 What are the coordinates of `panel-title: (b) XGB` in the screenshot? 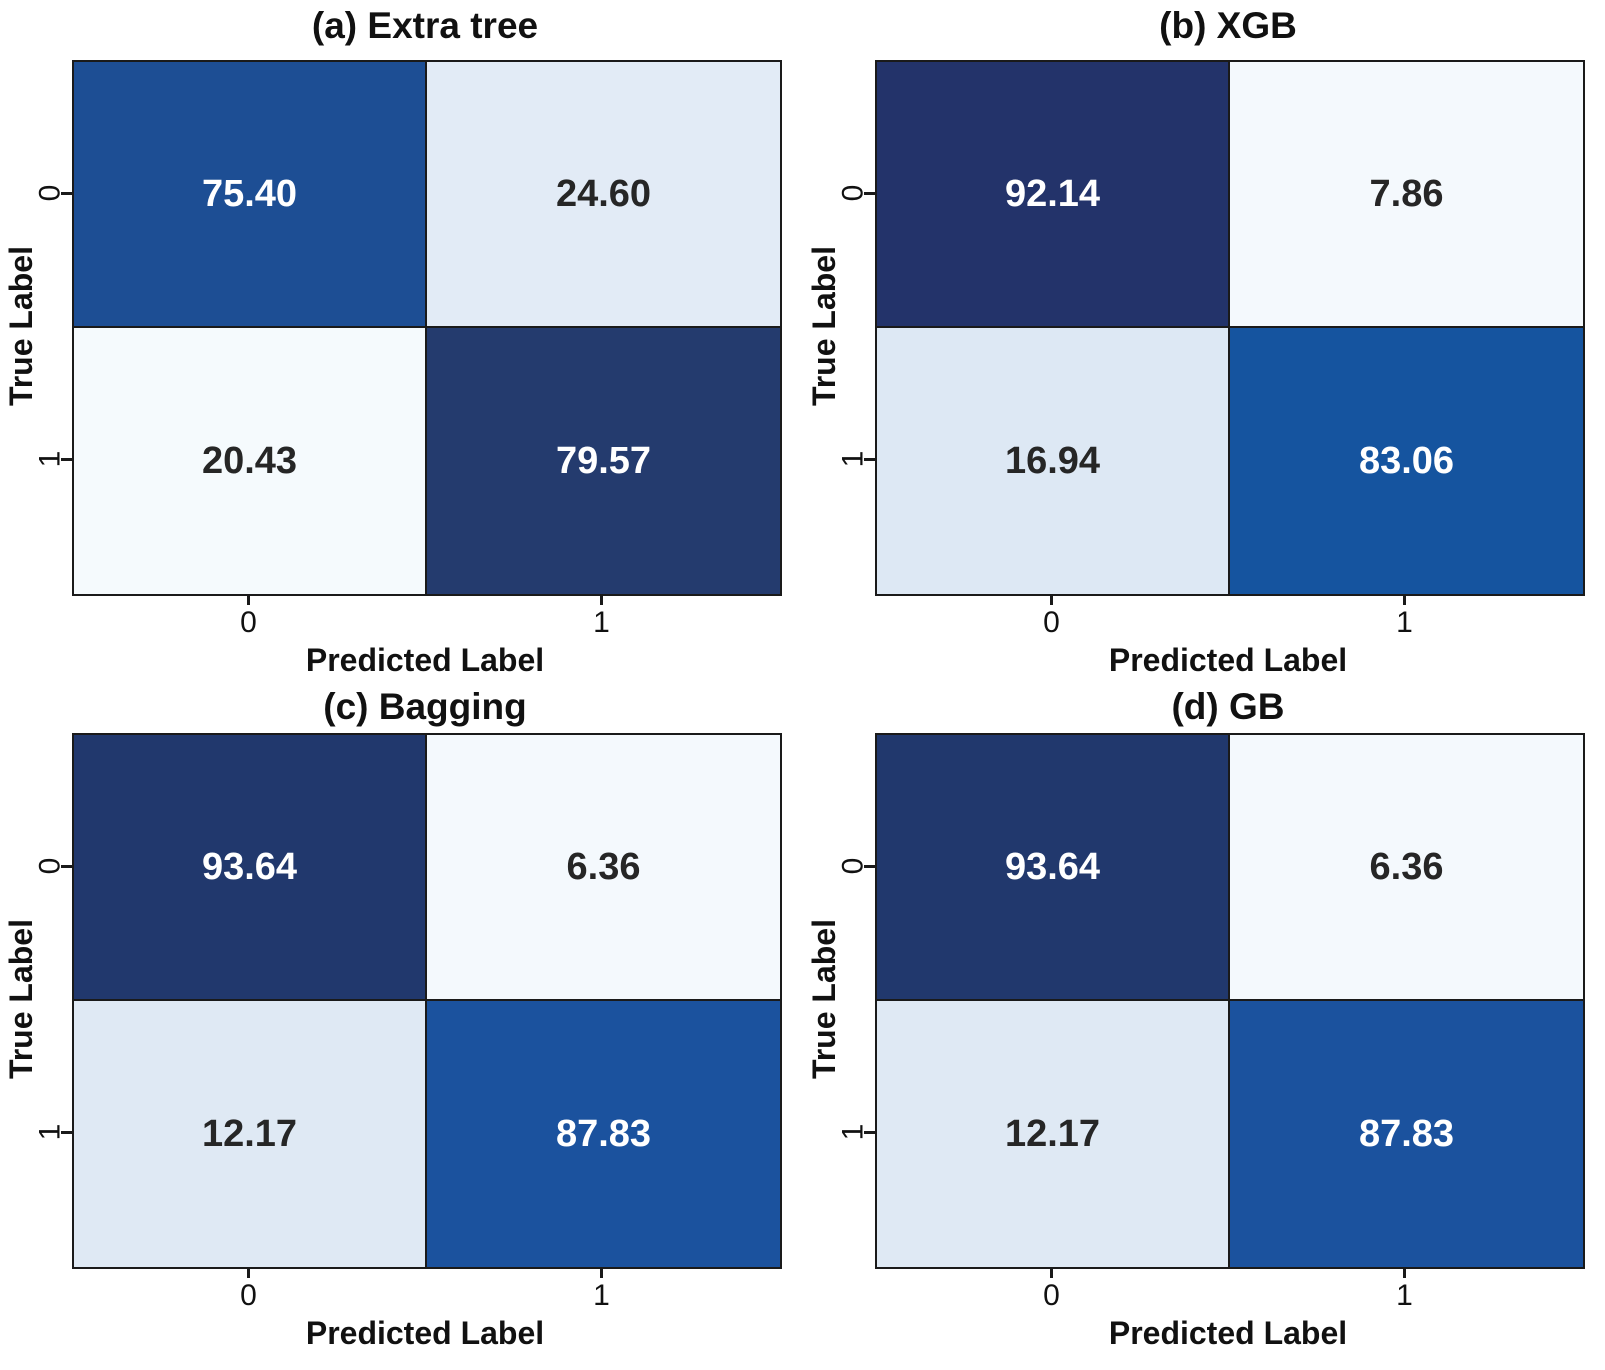 It's located at (1228, 25).